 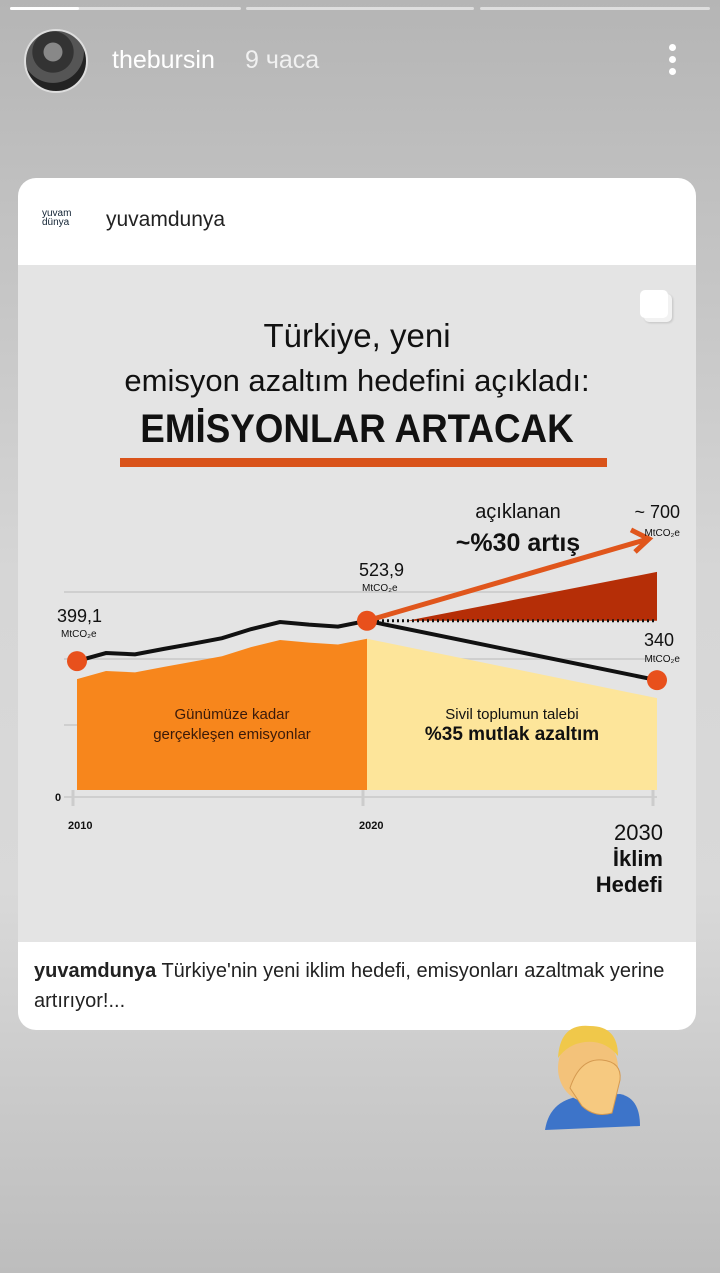 I want to click on demand-label: %35 mutlak azaltım, so click(x=512, y=734).